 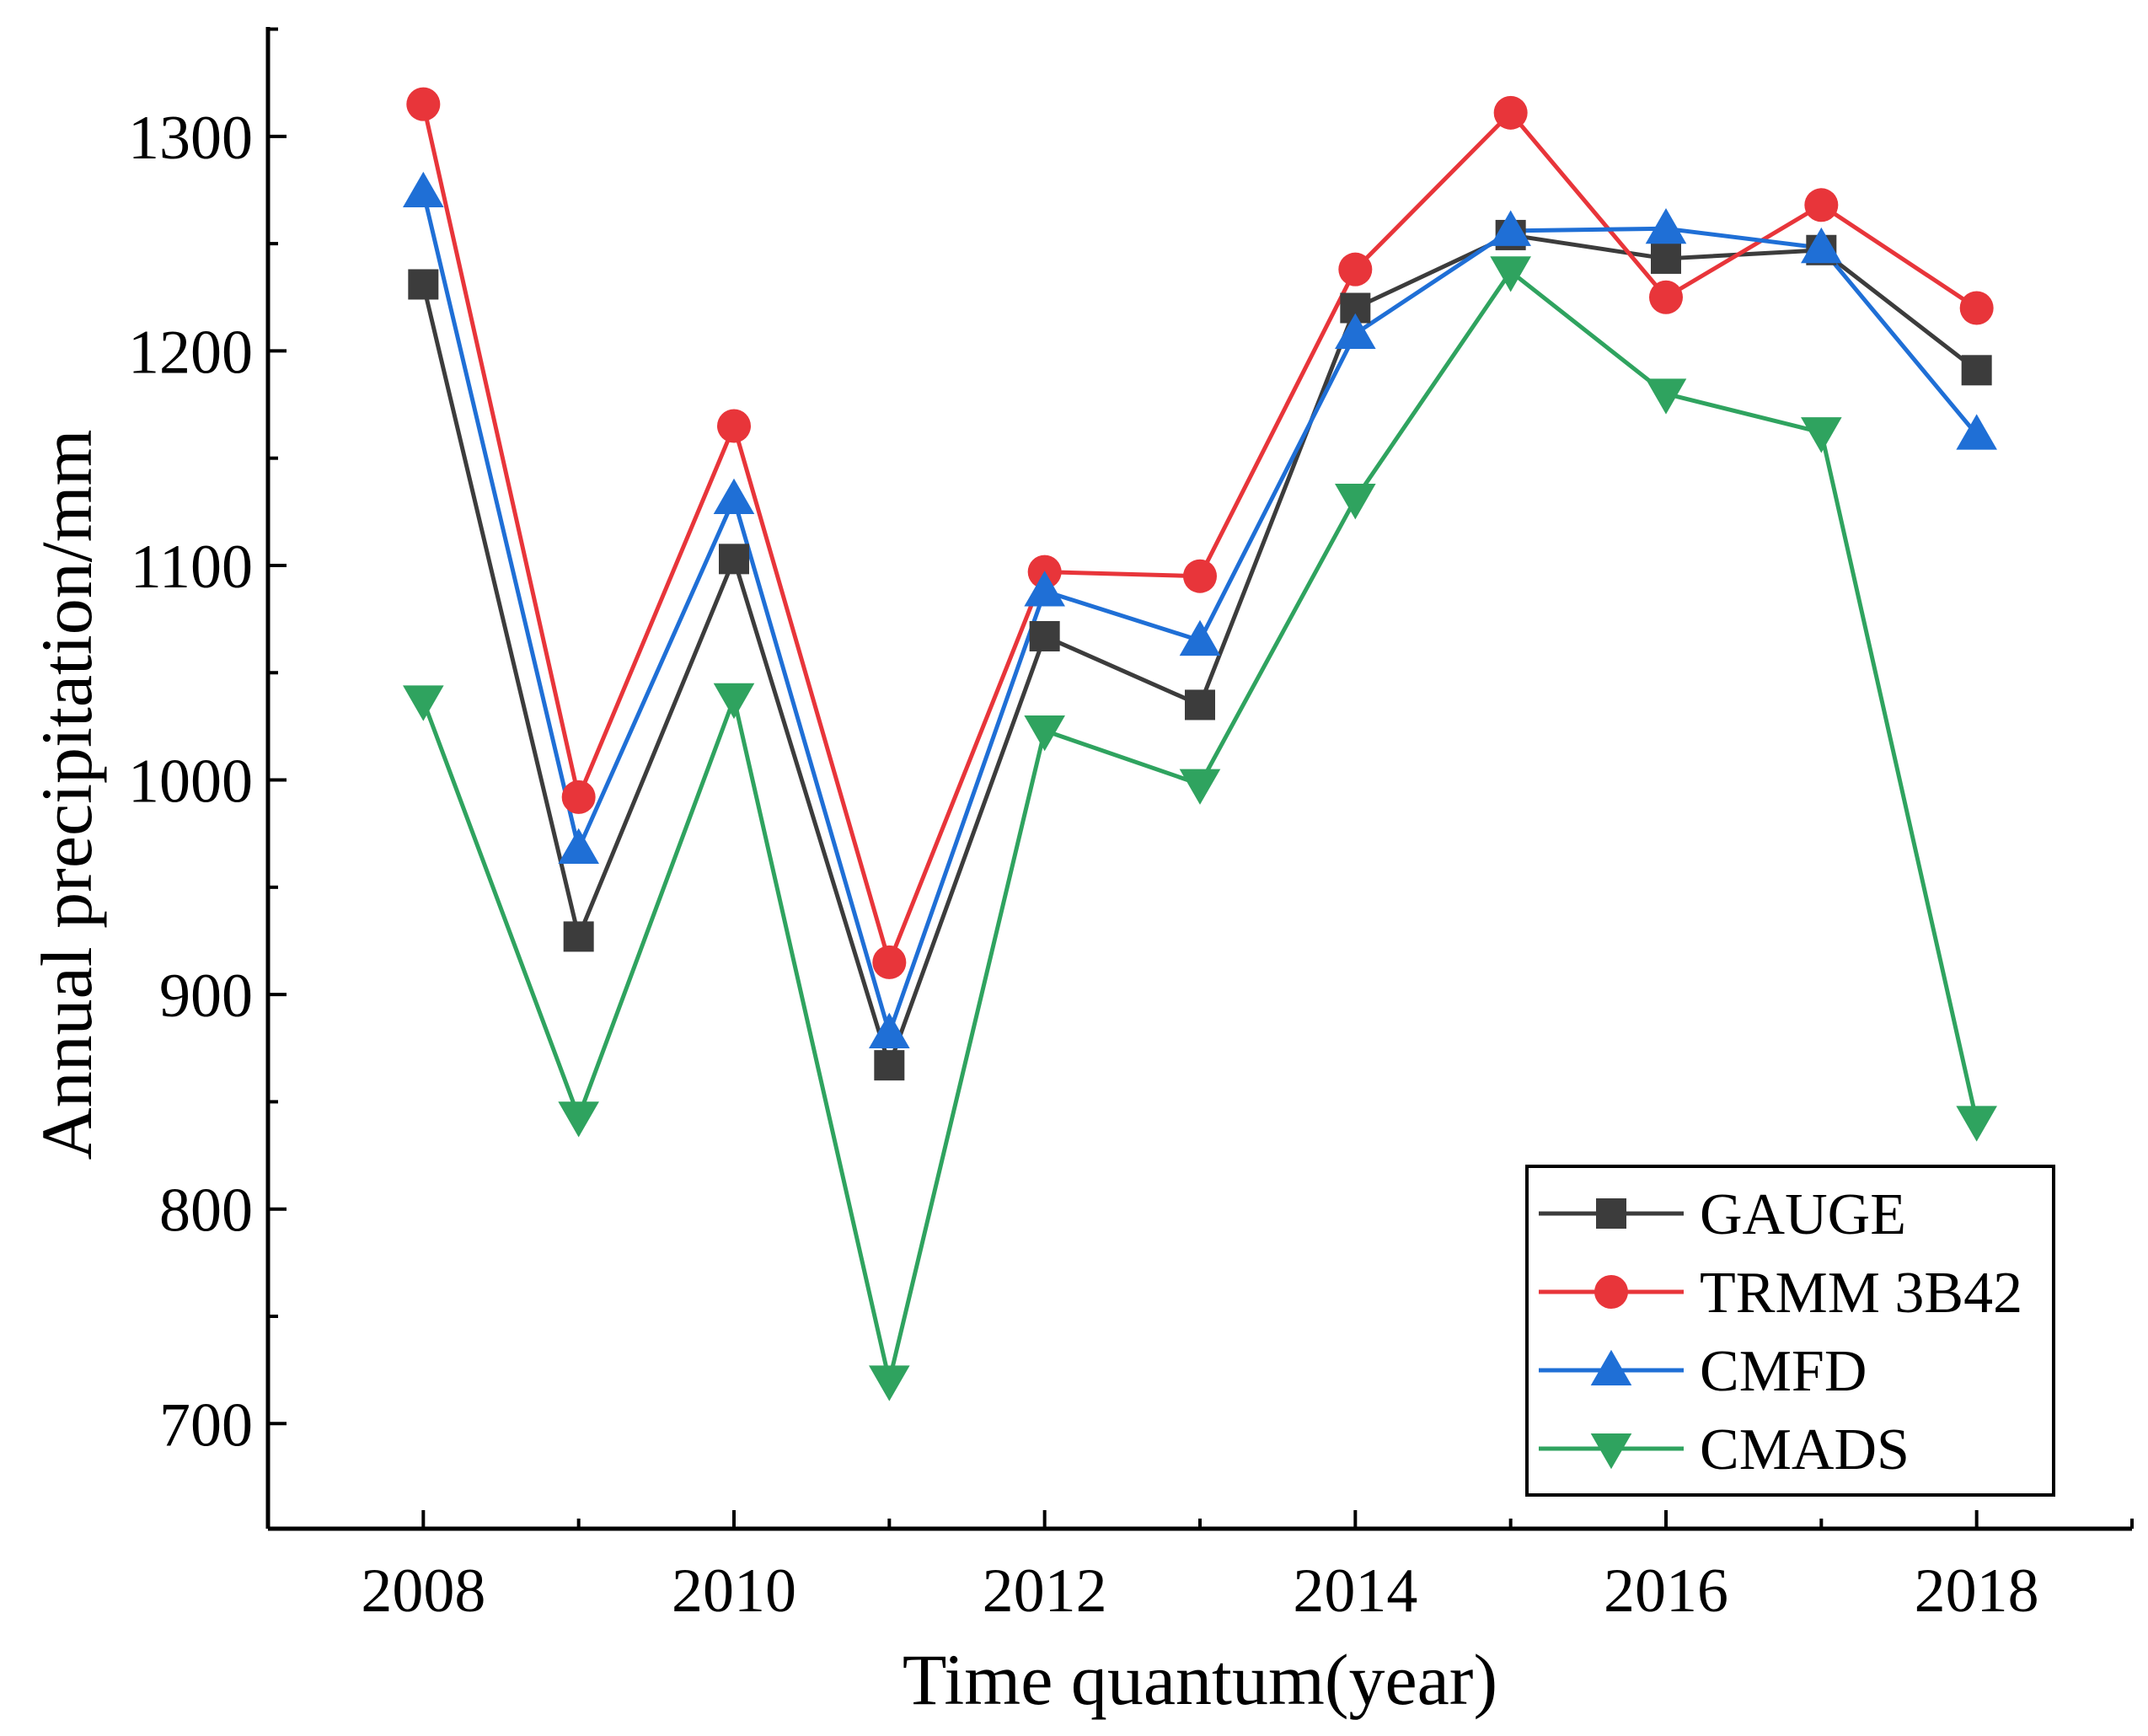 What do you see at coordinates (1200, 1679) in the screenshot?
I see `x-axis-title: Time quantum(year)` at bounding box center [1200, 1679].